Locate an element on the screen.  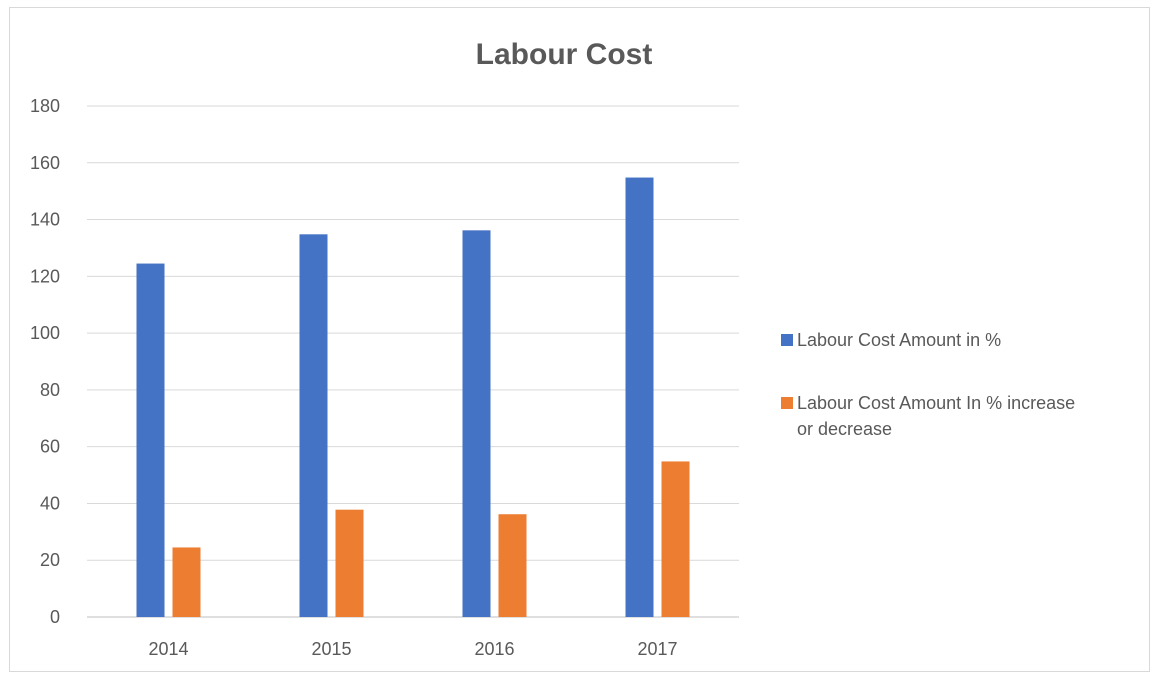
y-tick-label: 160 is located at coordinates (45, 163).